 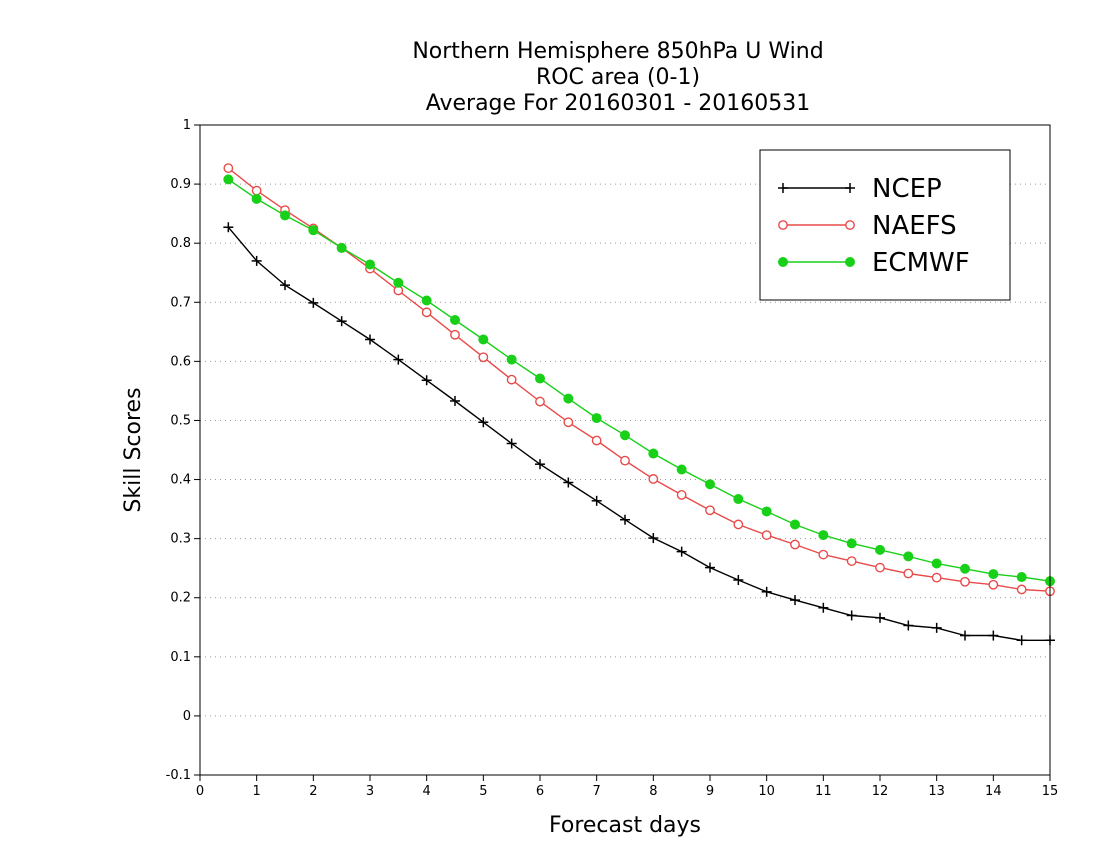 I want to click on x-tick-label: 2, so click(x=313, y=791).